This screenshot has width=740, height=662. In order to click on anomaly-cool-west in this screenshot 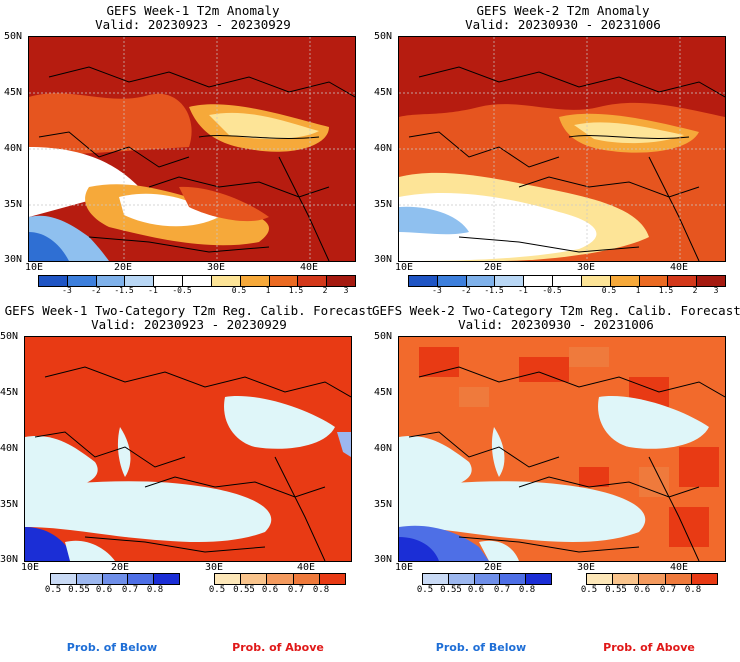, I will do `click(434, 220)`.